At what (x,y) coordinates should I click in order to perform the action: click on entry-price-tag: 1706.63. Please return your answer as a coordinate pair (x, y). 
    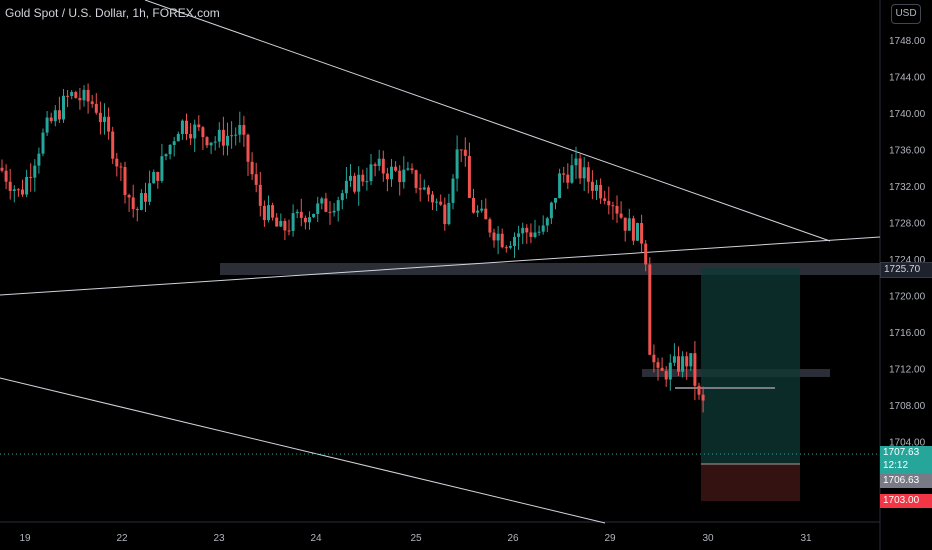
    Looking at the image, I should click on (906, 481).